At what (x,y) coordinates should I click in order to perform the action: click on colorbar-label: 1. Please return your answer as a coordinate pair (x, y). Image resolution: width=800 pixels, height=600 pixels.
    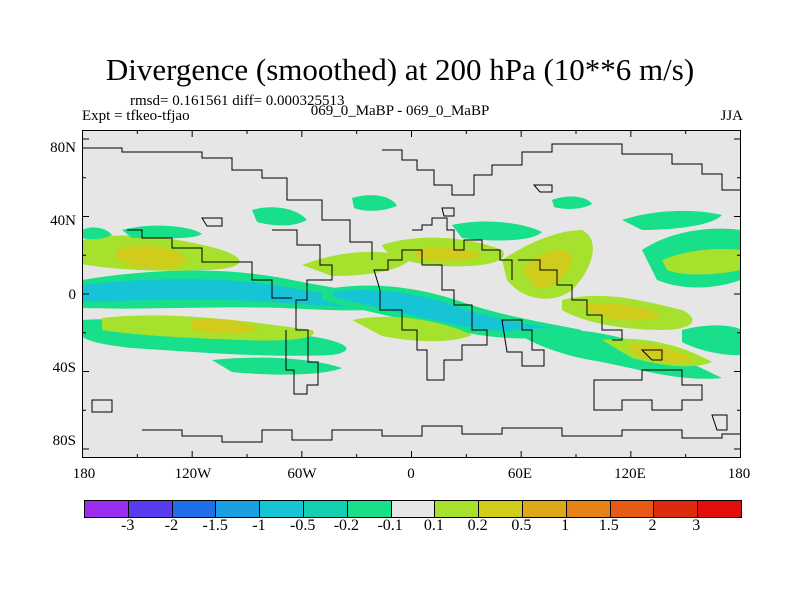
    Looking at the image, I should click on (565, 525).